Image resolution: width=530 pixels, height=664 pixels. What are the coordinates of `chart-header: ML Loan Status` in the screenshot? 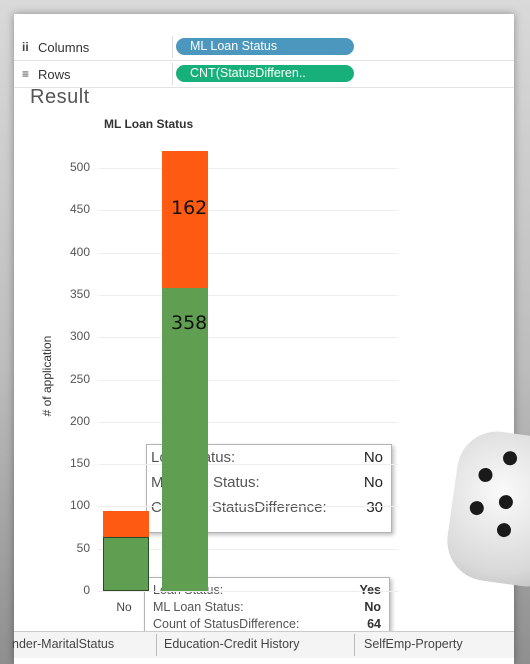 It's located at (149, 124).